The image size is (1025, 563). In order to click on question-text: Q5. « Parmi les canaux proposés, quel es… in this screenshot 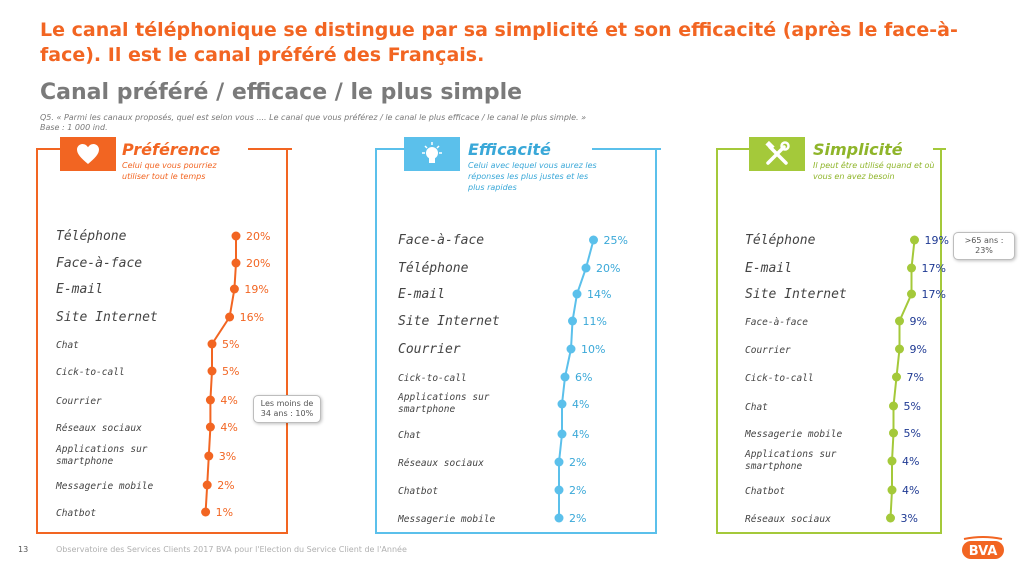, I will do `click(313, 117)`.